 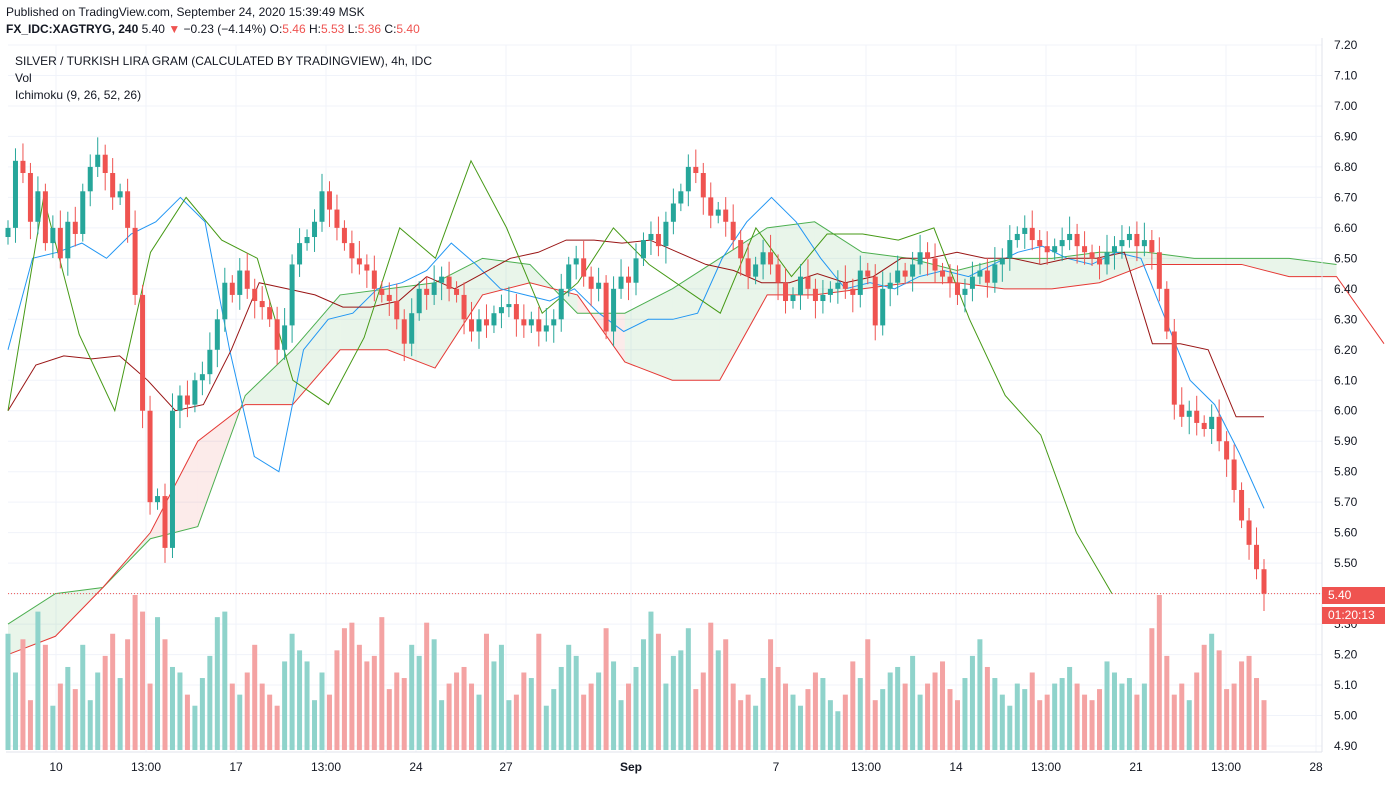 I want to click on y-tick-label: 5.60, so click(x=1346, y=533).